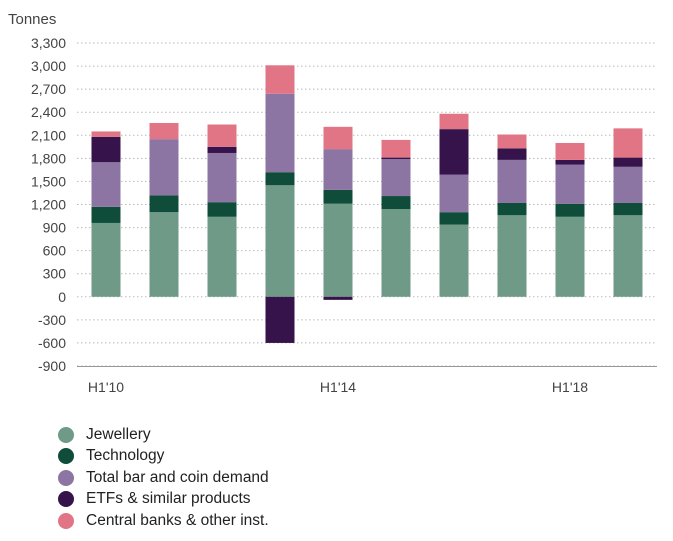 The height and width of the screenshot is (541, 673). What do you see at coordinates (570, 387) in the screenshot?
I see `x-tick-label: H1'18` at bounding box center [570, 387].